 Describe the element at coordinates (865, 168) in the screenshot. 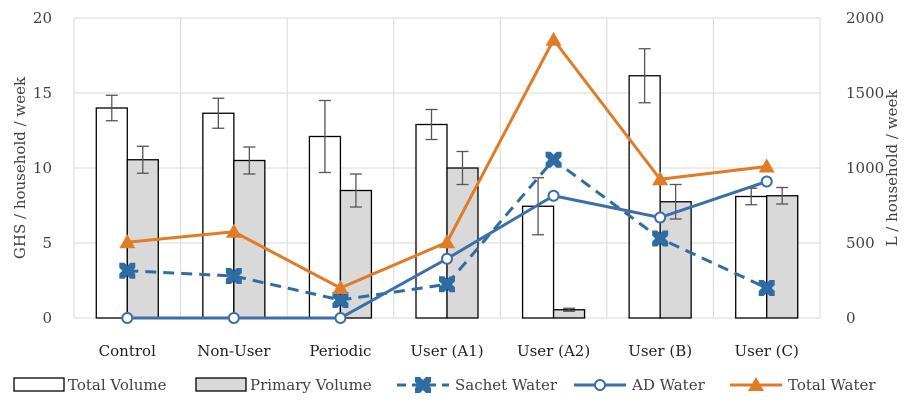

I see `y2-tick-label: 1000` at that location.